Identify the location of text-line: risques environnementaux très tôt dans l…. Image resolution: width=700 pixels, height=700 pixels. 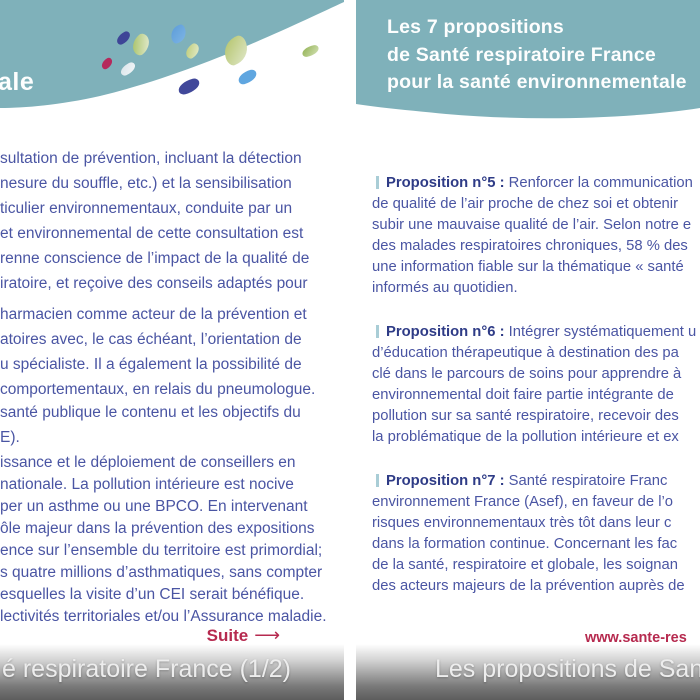
(522, 523).